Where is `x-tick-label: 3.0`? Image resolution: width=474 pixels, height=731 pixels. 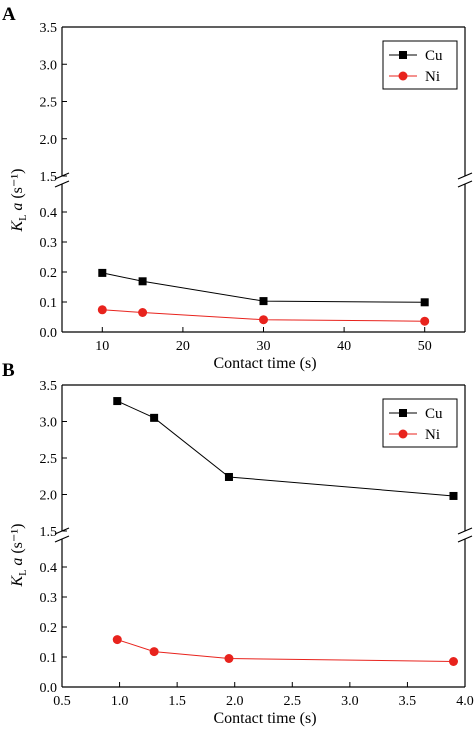 x-tick-label: 3.0 is located at coordinates (350, 701).